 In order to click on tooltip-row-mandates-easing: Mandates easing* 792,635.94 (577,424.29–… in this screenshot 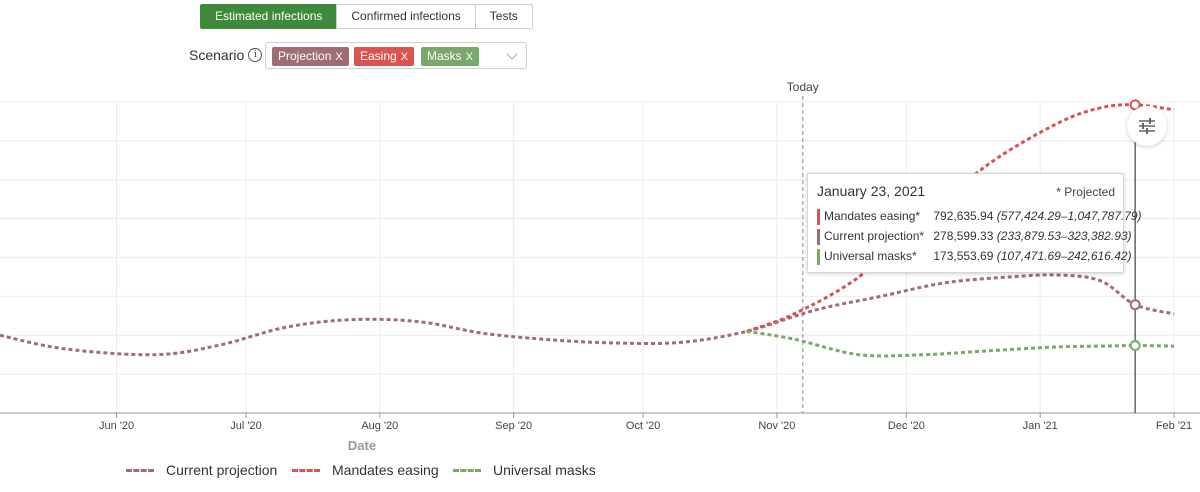, I will do `click(979, 216)`.